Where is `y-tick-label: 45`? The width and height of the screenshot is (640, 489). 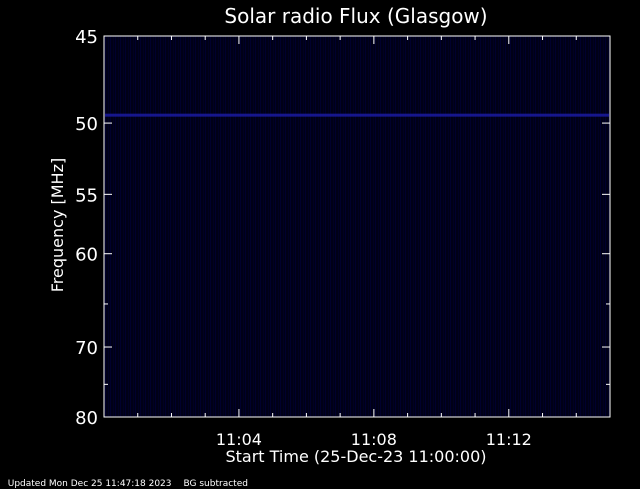
y-tick-label: 45 is located at coordinates (86, 37).